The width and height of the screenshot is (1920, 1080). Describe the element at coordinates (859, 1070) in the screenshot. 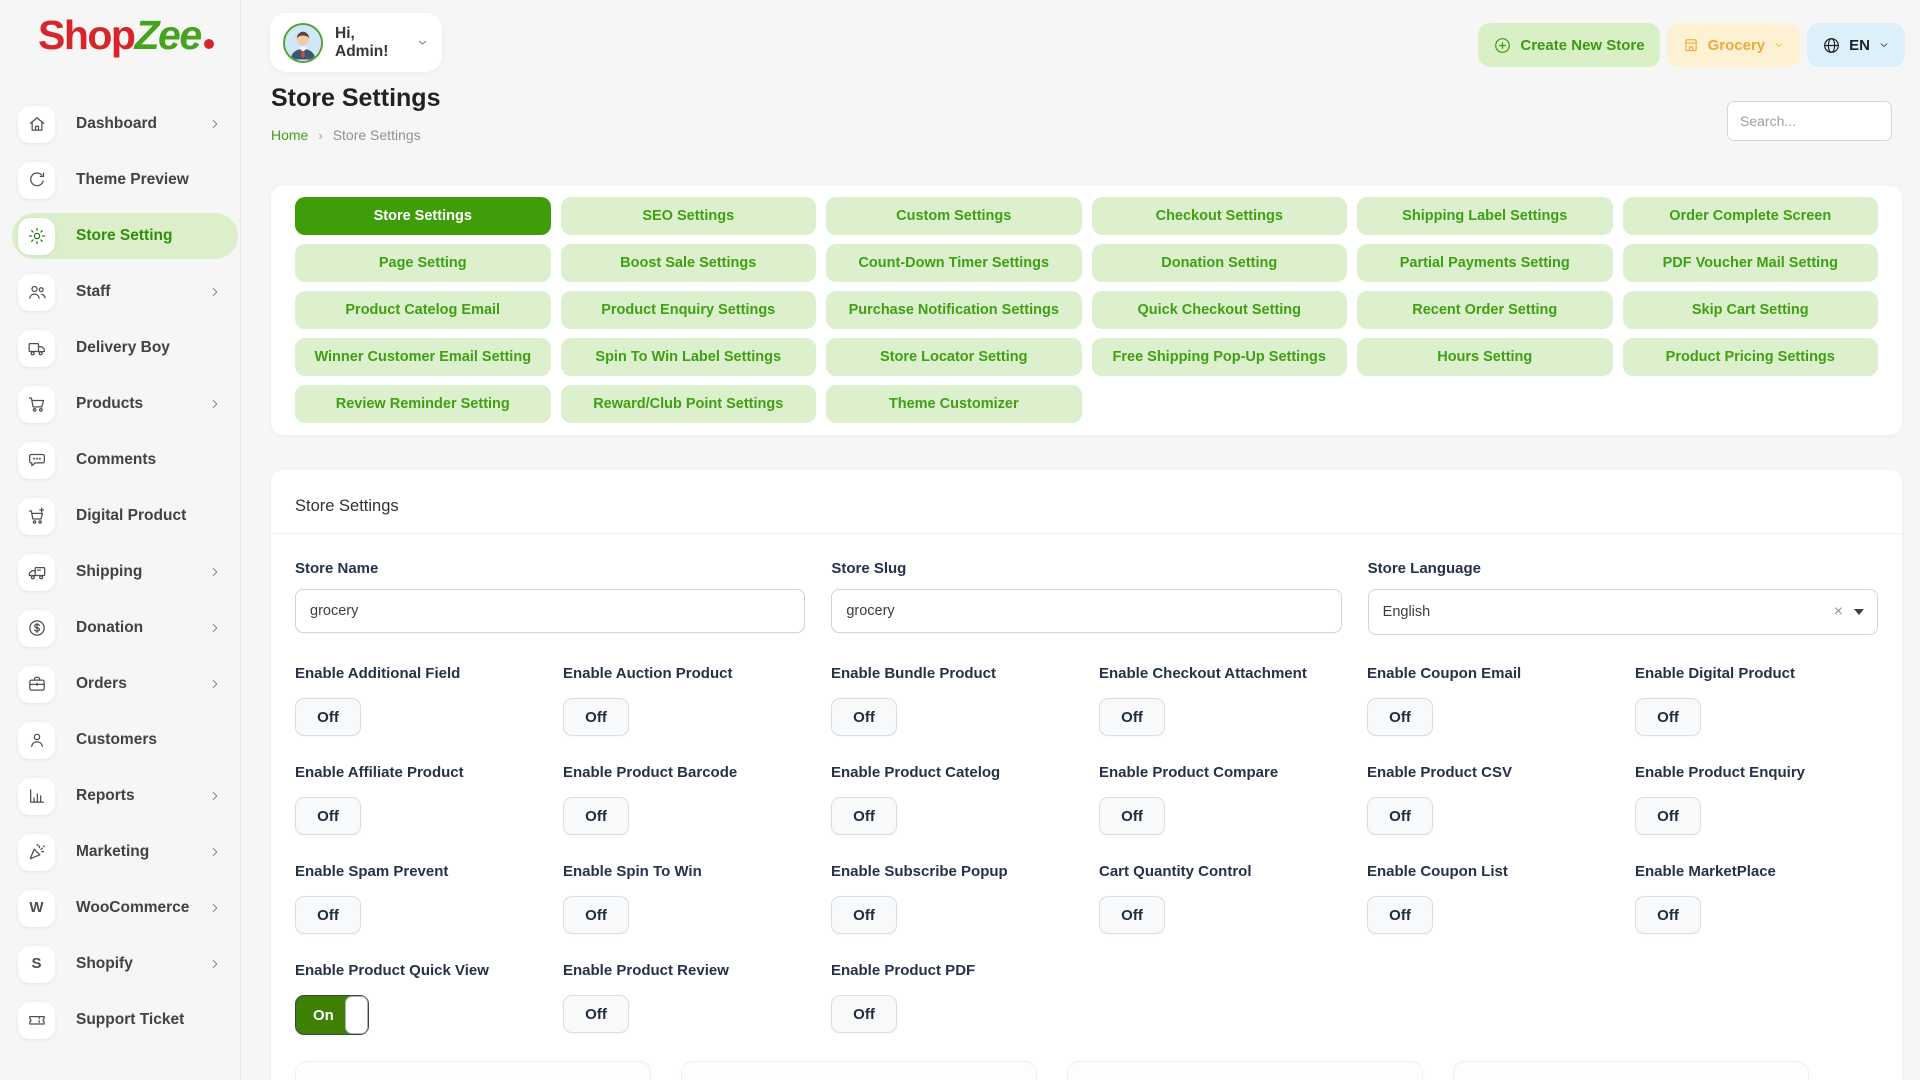

I see `partial-card` at that location.